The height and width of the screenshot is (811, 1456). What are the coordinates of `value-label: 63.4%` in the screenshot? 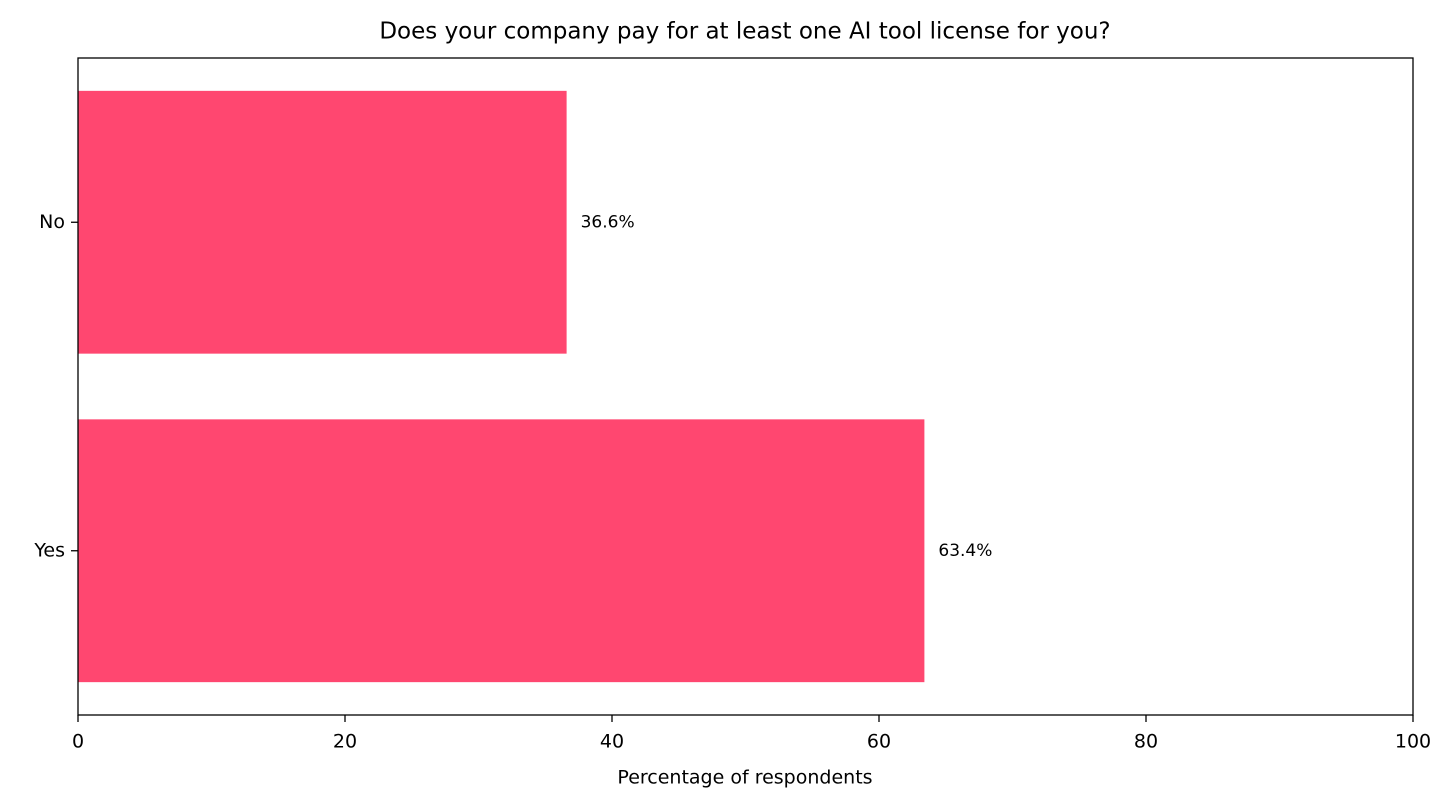 It's located at (965, 551).